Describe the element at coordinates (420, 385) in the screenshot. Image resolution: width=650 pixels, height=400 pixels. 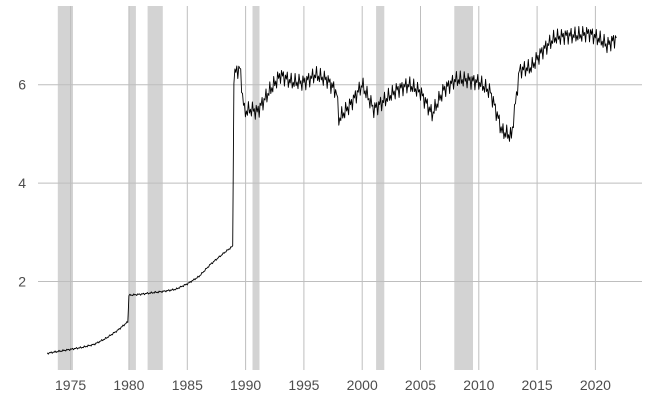
I see `x-tick-label-2005: 2005` at that location.